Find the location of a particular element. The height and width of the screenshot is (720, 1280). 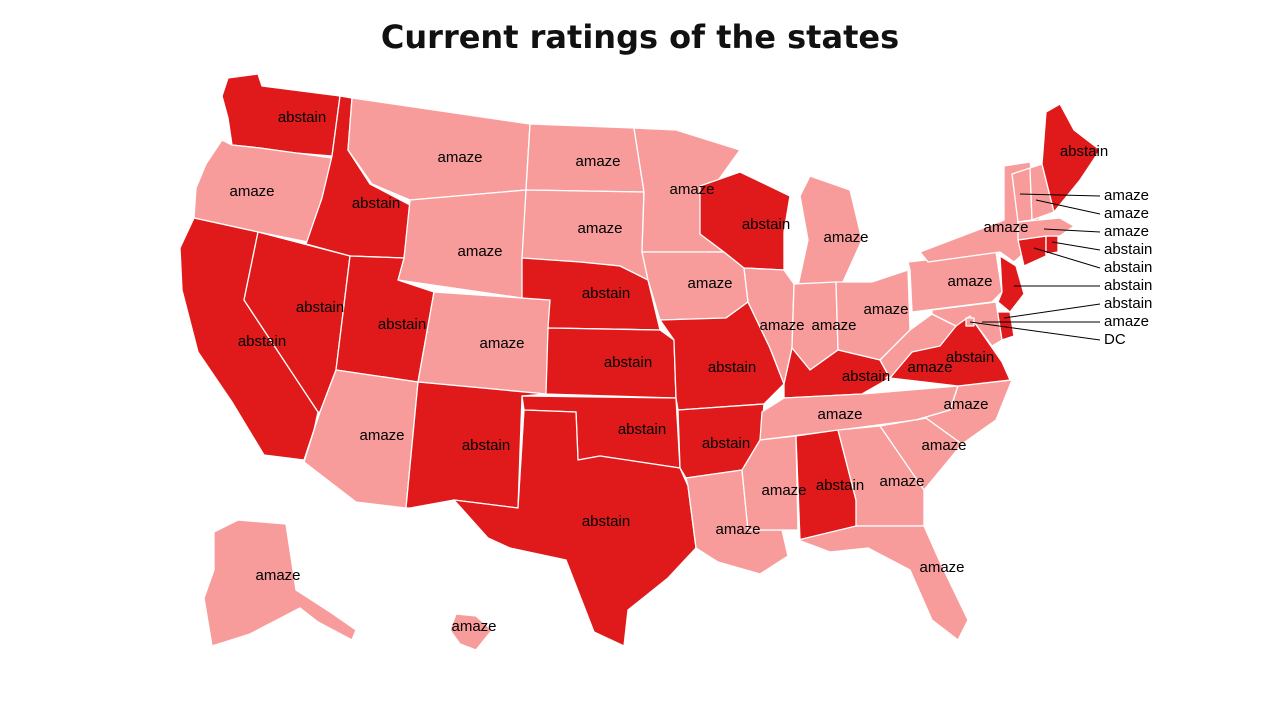

state-label-nc: amaze is located at coordinates (965, 404).